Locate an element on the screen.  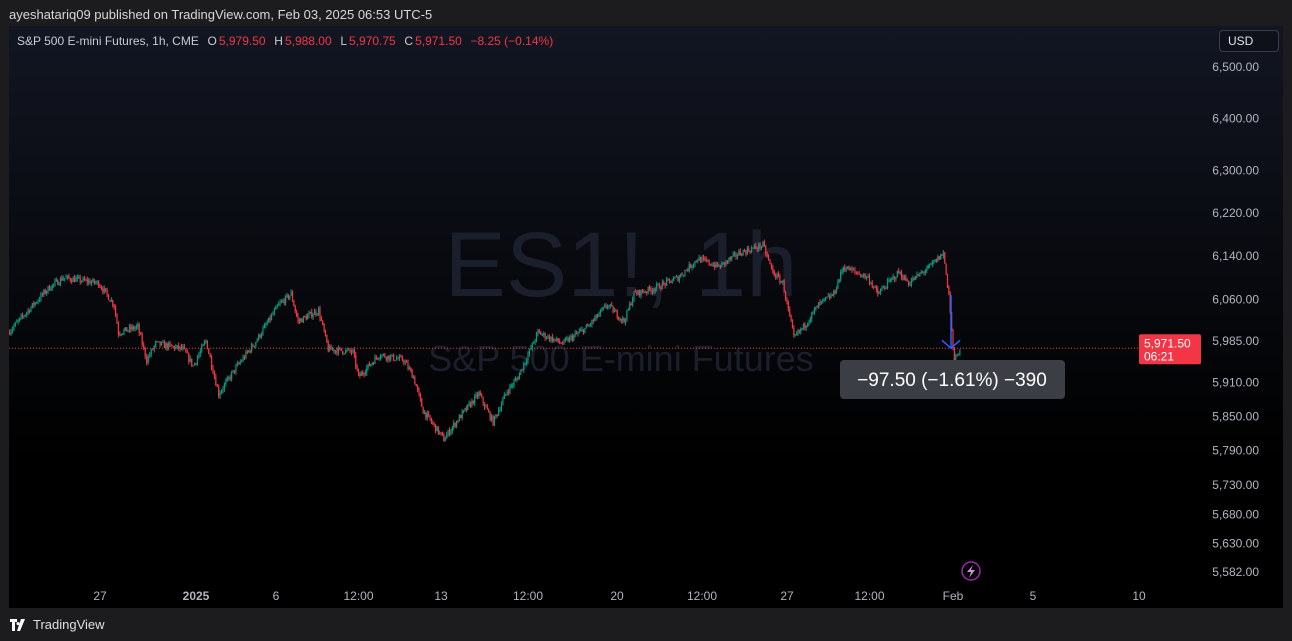
price-axis-label: 6,060.00 is located at coordinates (1235, 299).